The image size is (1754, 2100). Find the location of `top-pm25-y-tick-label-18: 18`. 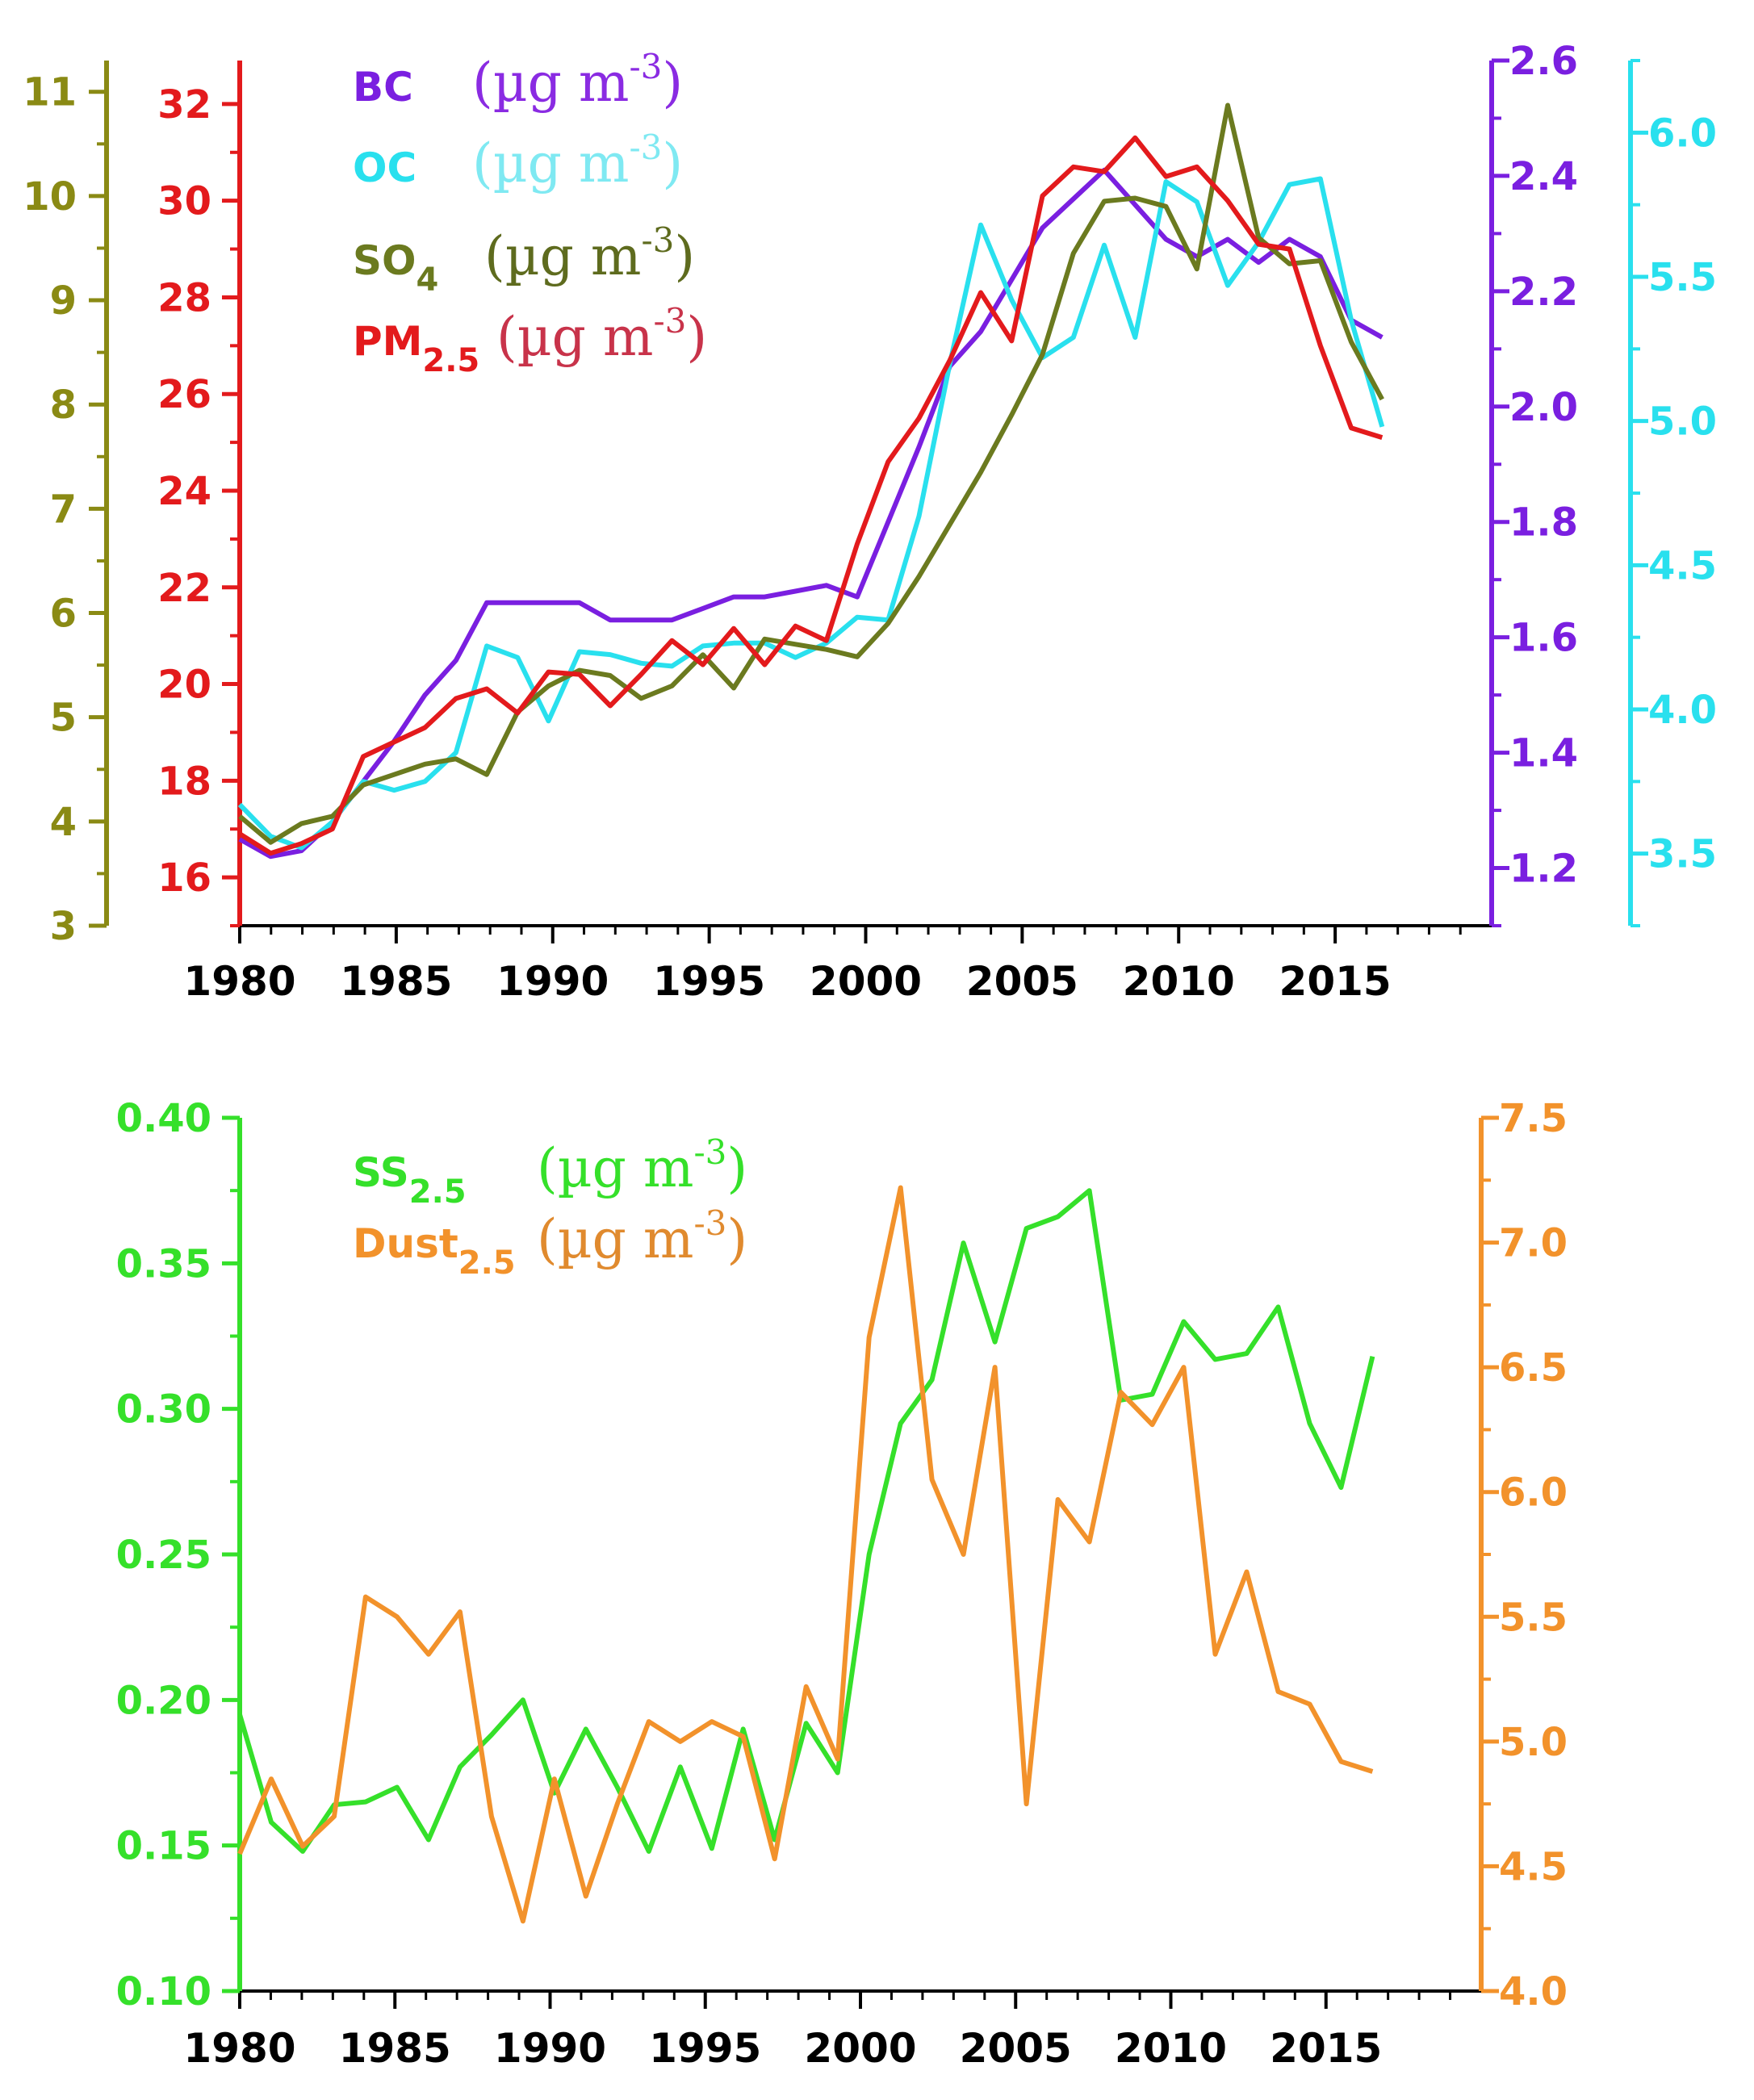

top-pm25-y-tick-label-18: 18 is located at coordinates (184, 781).